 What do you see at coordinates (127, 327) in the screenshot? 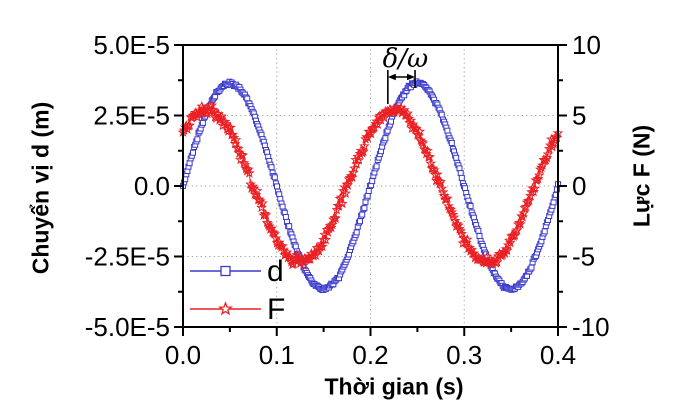
I see `left-tick-label: -5.0E-5` at bounding box center [127, 327].